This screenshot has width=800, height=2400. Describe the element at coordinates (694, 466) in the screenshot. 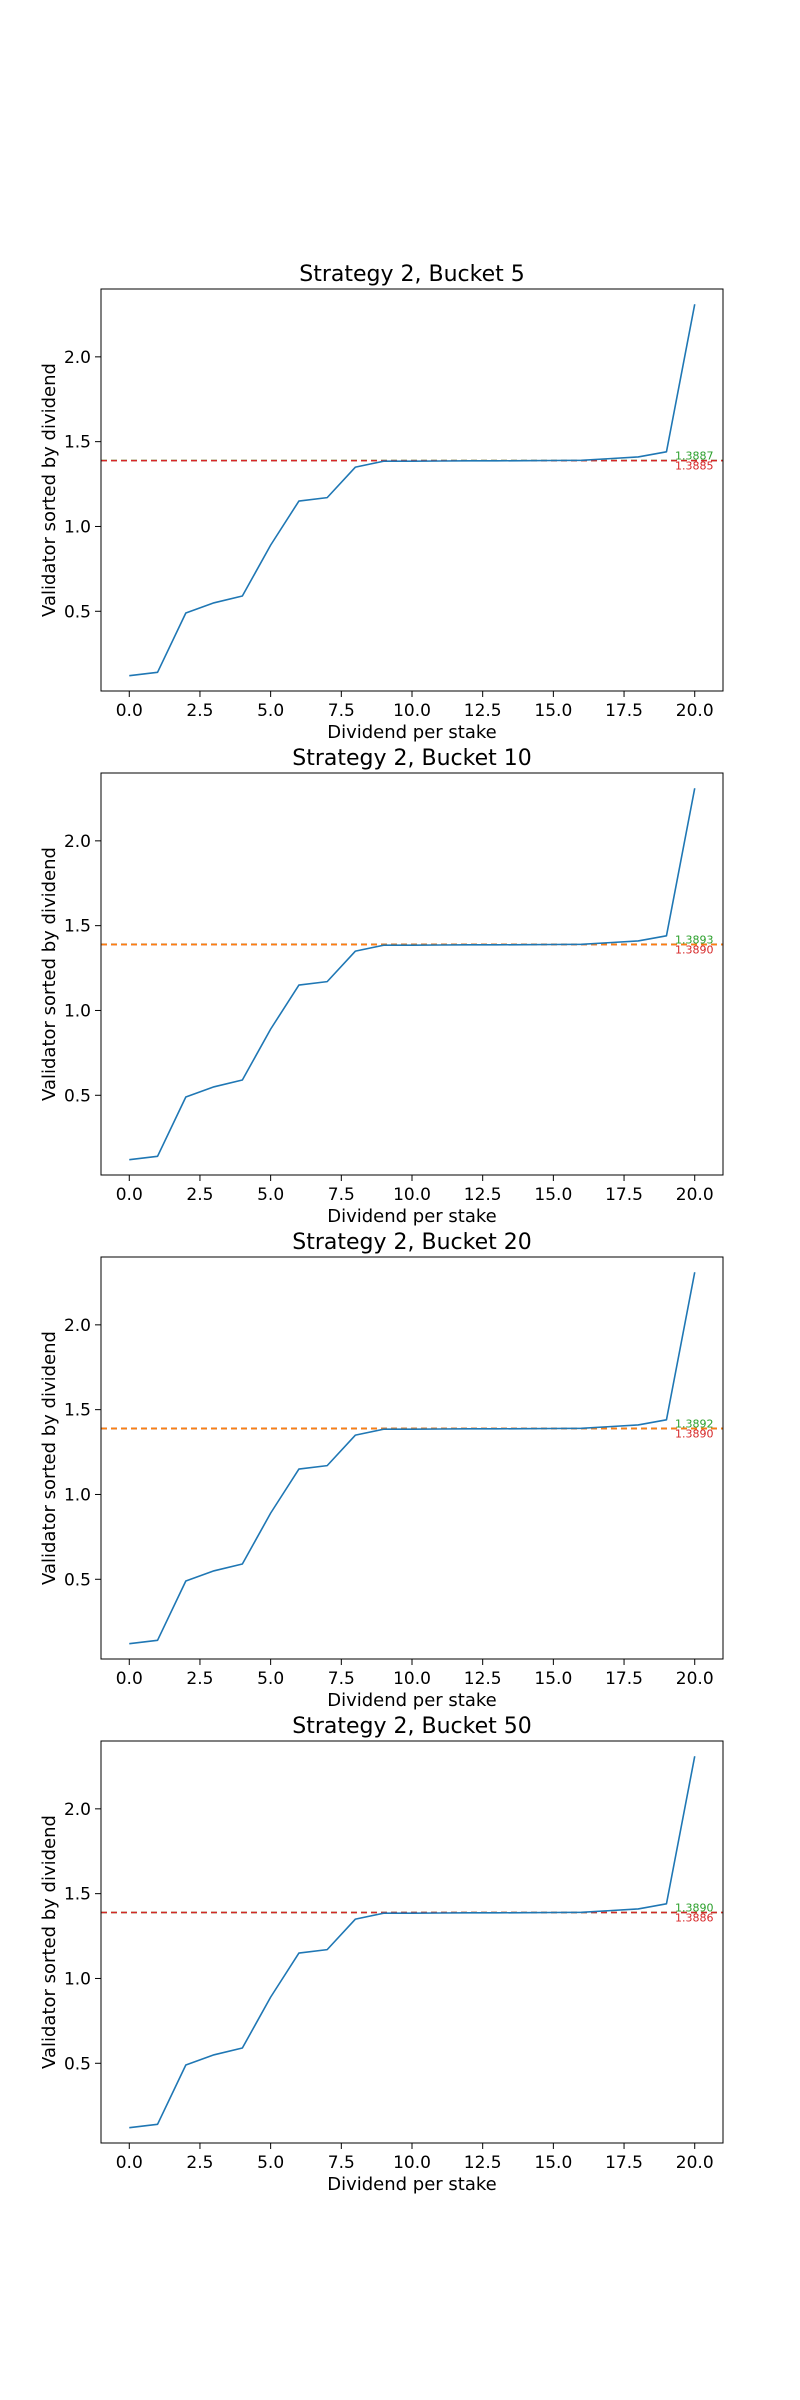

I see `reference-line-label: 1.3885` at that location.